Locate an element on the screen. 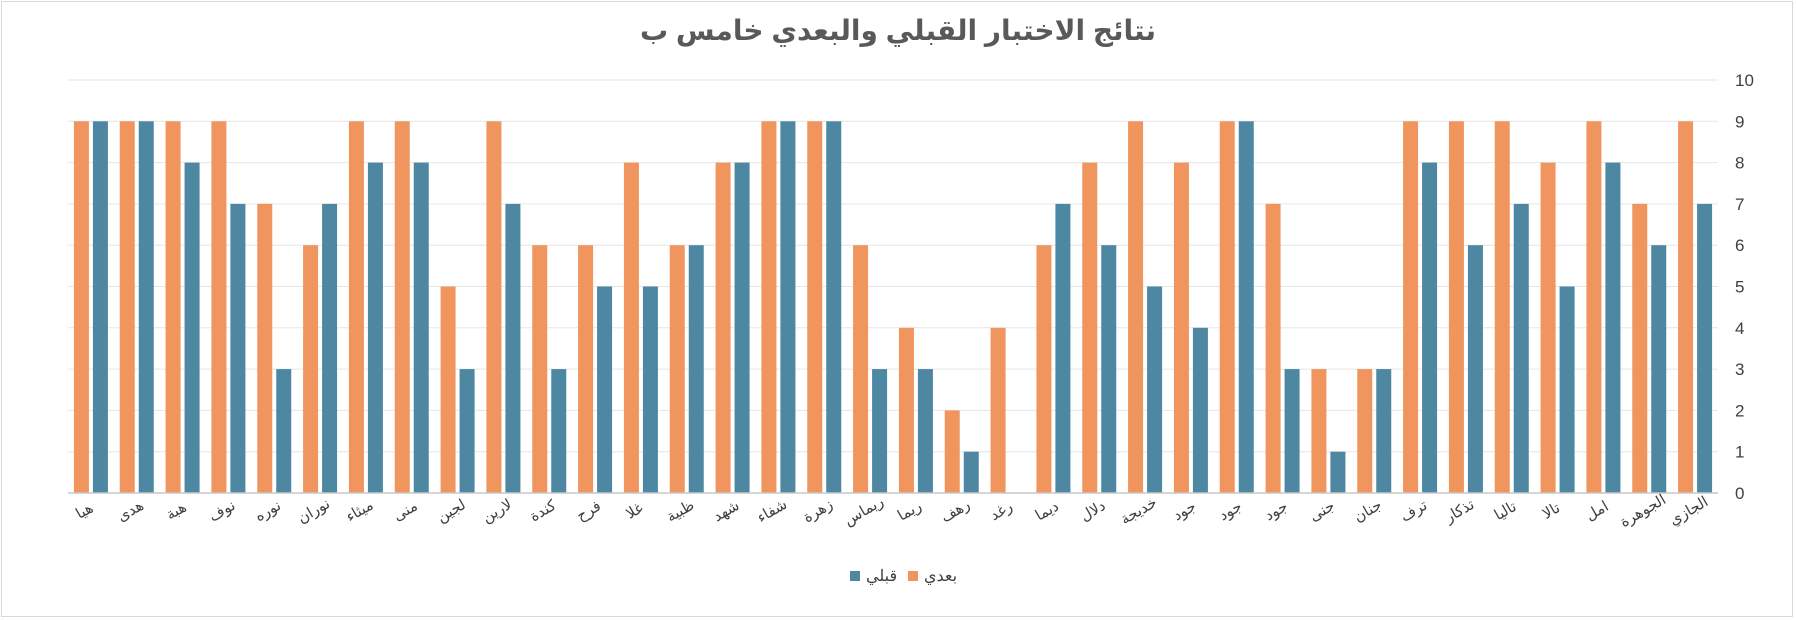 This screenshot has height=620, width=1796. x-tick-label: لارين is located at coordinates (497, 511).